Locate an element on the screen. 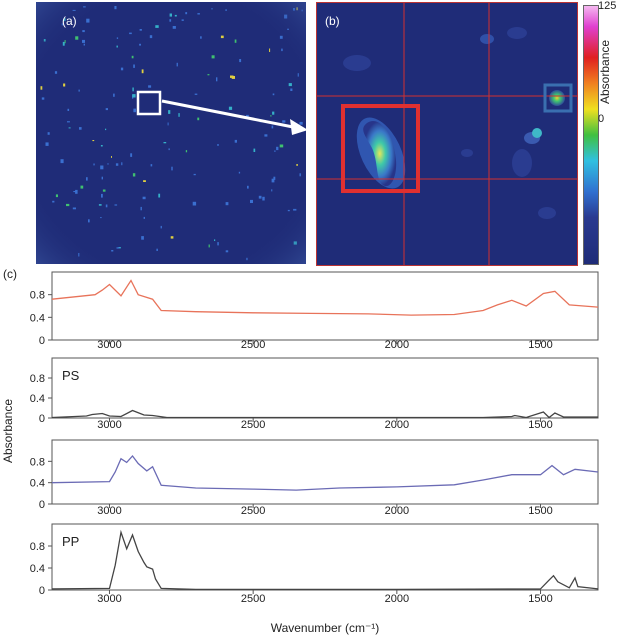  blue-selection-box is located at coordinates (558, 98).